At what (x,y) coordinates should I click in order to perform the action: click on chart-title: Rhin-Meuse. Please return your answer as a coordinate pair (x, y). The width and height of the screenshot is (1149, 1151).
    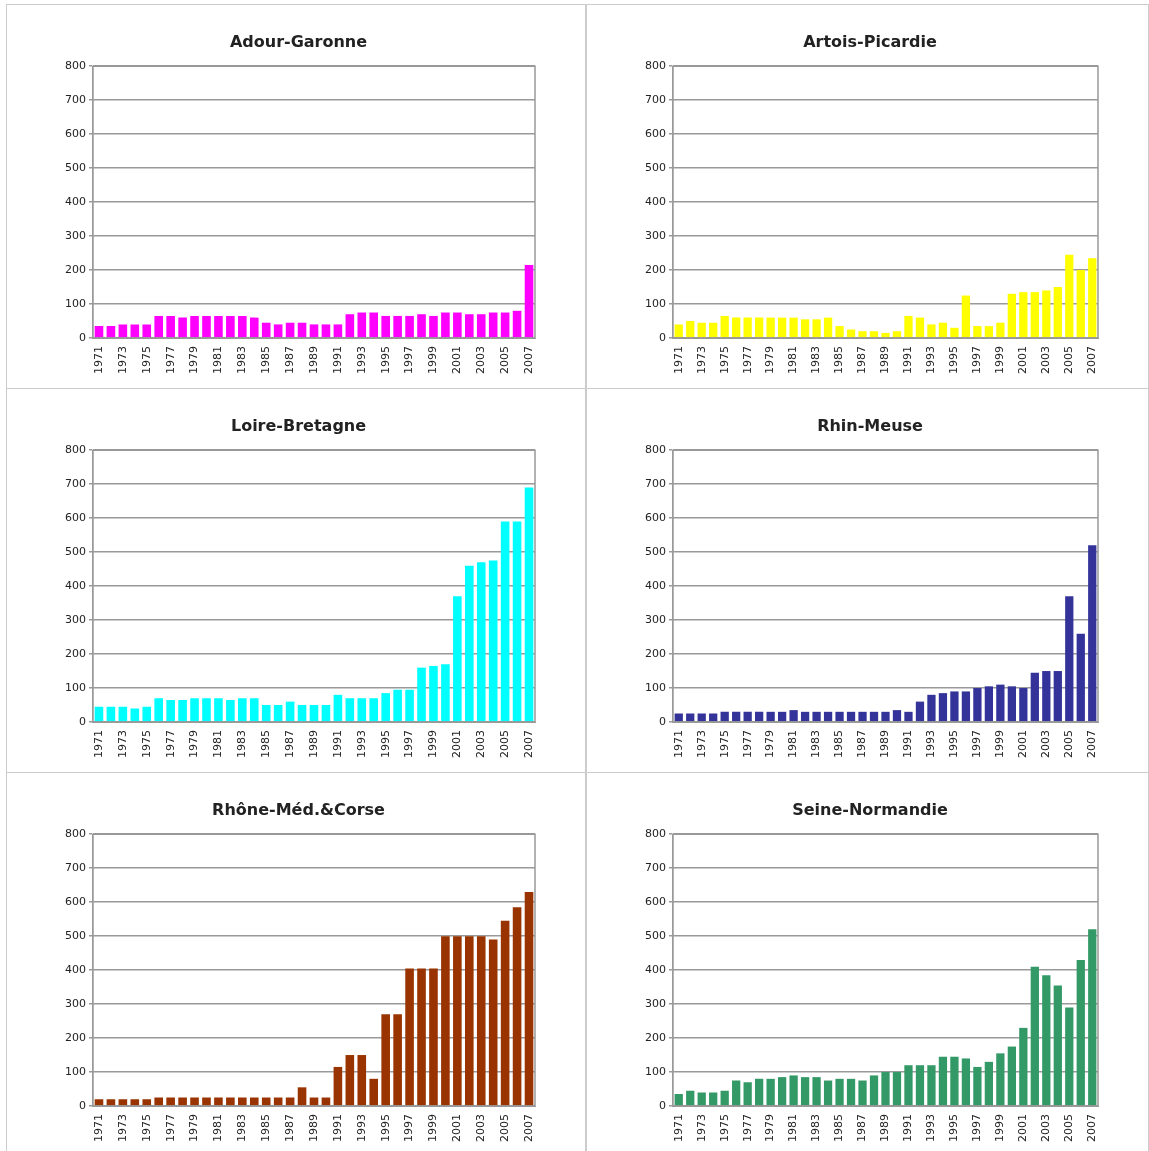
    Looking at the image, I should click on (870, 425).